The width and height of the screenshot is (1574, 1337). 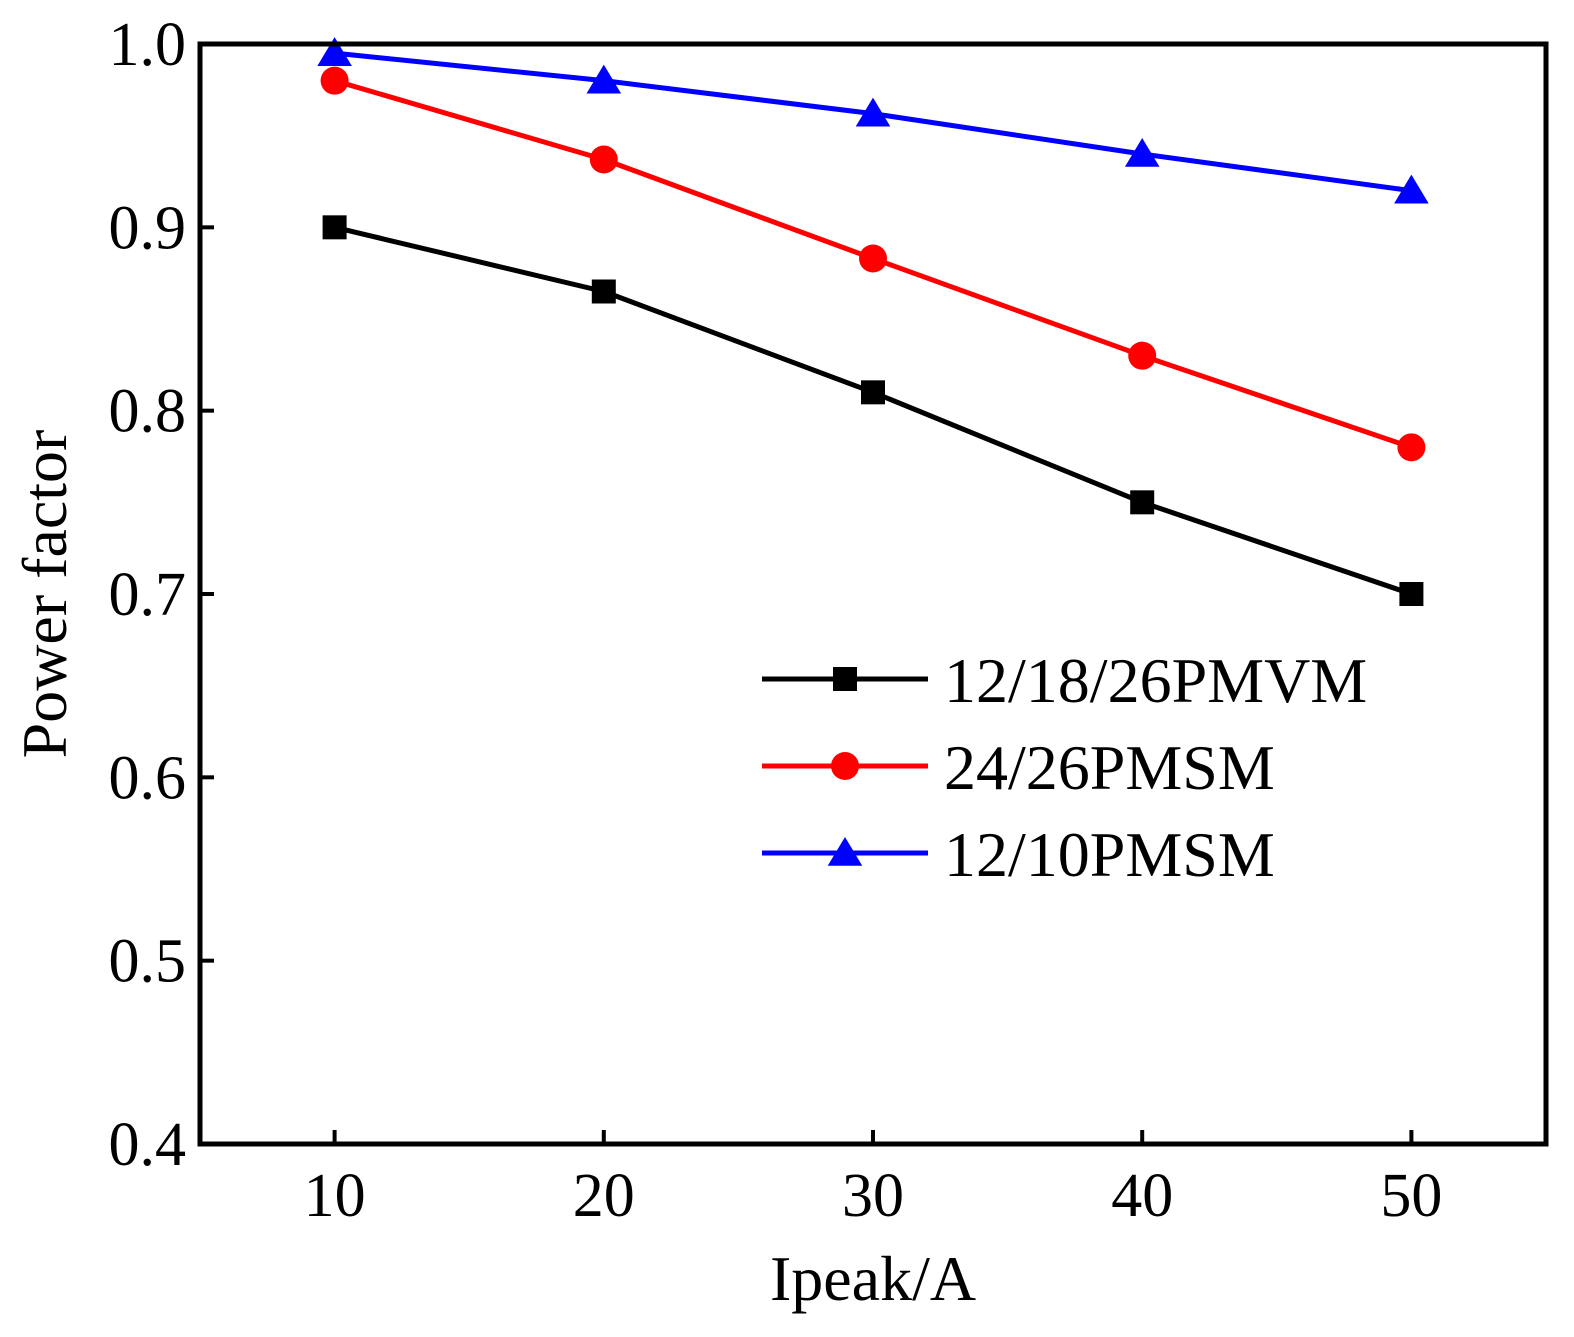 What do you see at coordinates (148, 228) in the screenshot?
I see `y-tick-label: 0.9` at bounding box center [148, 228].